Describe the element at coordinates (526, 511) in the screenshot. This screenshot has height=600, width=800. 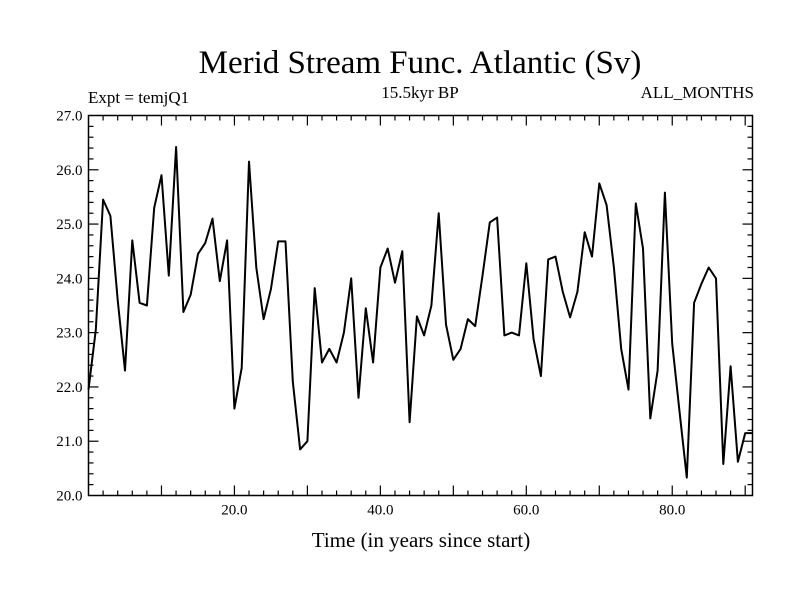
I see `x-tick-label: 60.0` at that location.